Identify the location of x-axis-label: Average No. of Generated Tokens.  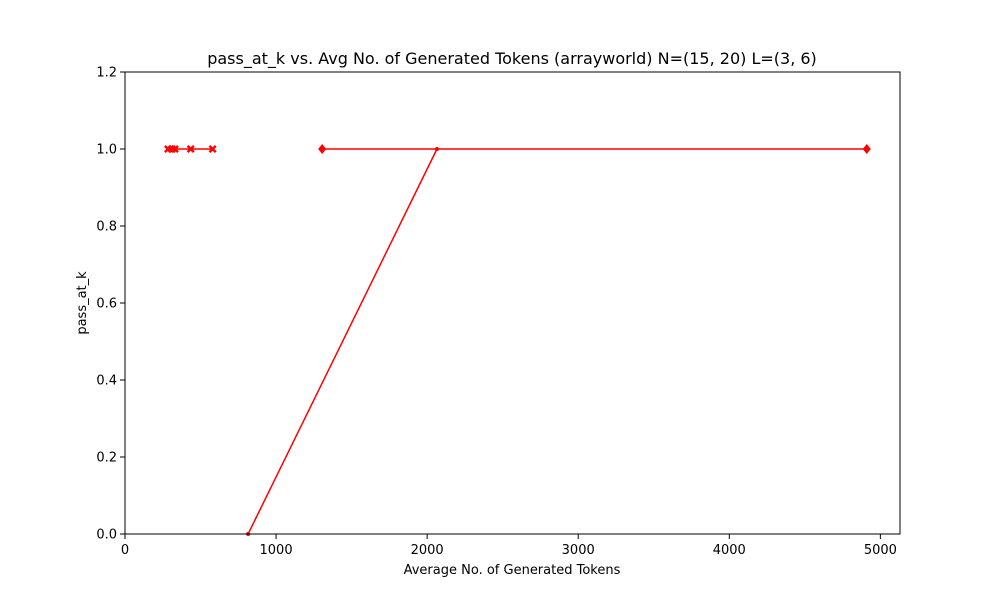
(512, 570).